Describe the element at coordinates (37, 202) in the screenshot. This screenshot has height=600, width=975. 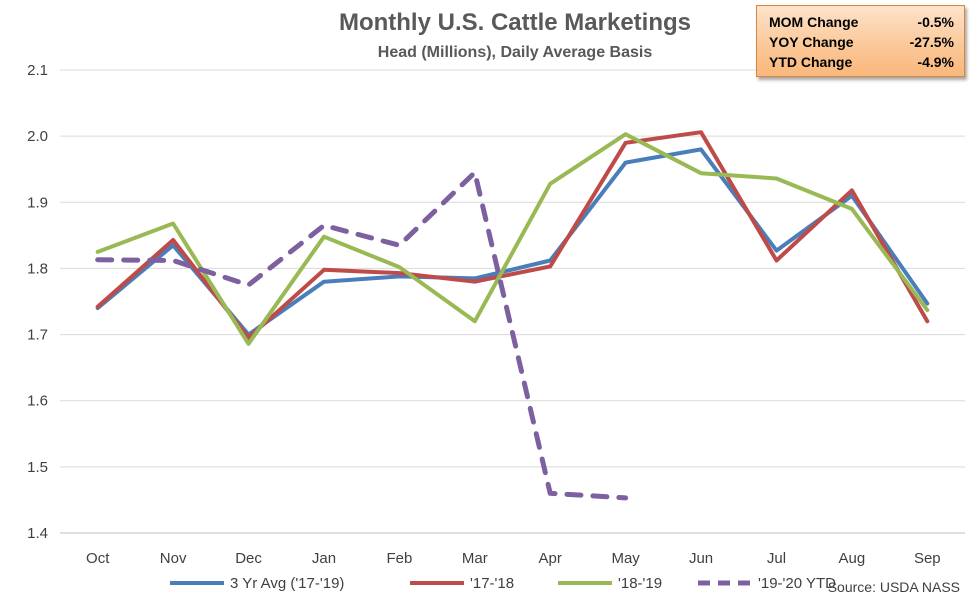
I see `y-tick-label: 1.9` at that location.